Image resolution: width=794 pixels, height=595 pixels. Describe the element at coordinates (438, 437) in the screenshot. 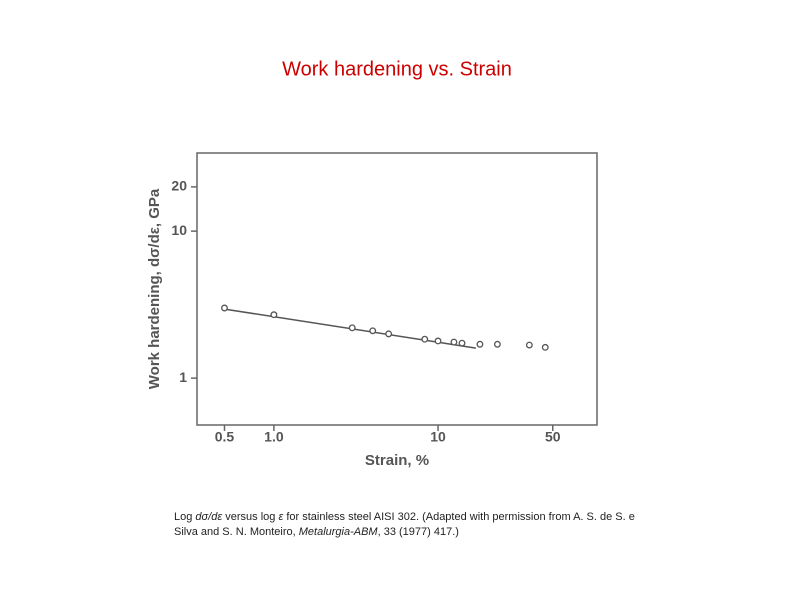

I see `x-tick-label: 10` at that location.